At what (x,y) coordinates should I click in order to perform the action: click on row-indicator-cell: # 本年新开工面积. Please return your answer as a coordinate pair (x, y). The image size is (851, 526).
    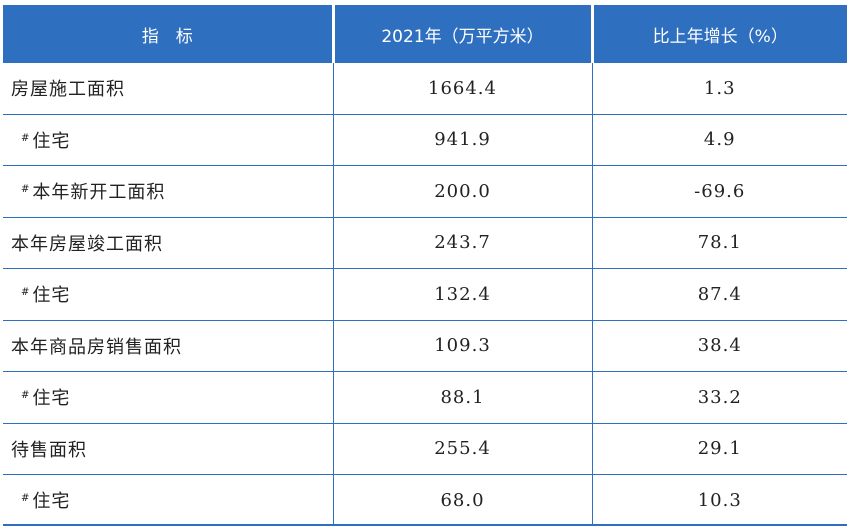
    Looking at the image, I should click on (168, 191).